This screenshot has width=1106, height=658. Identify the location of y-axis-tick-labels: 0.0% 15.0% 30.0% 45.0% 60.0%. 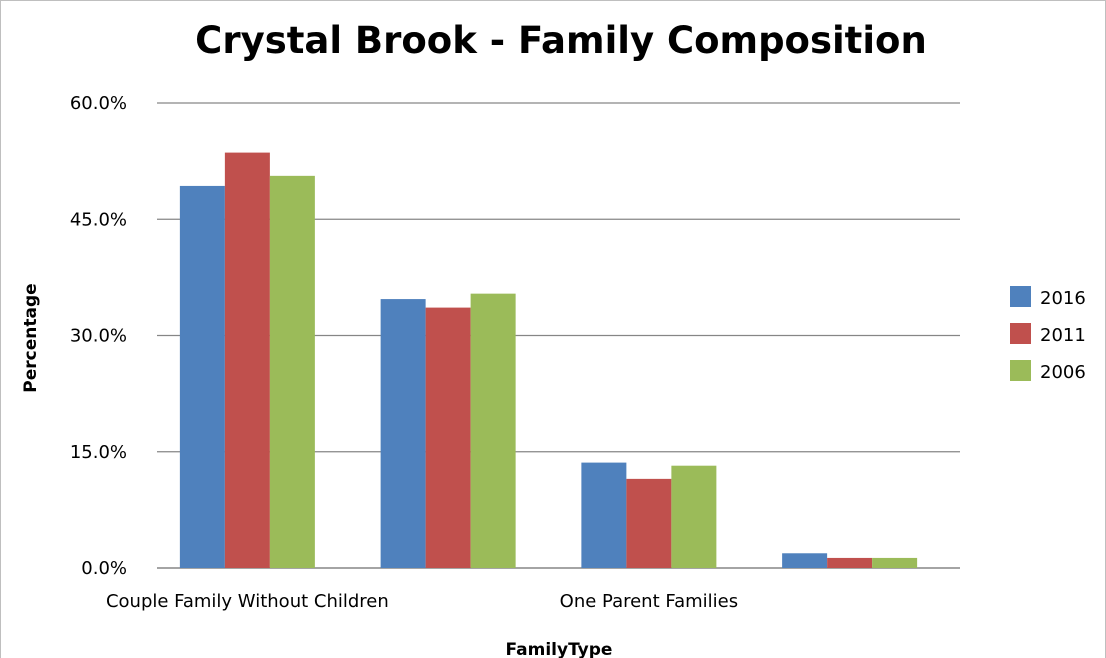
(98, 336).